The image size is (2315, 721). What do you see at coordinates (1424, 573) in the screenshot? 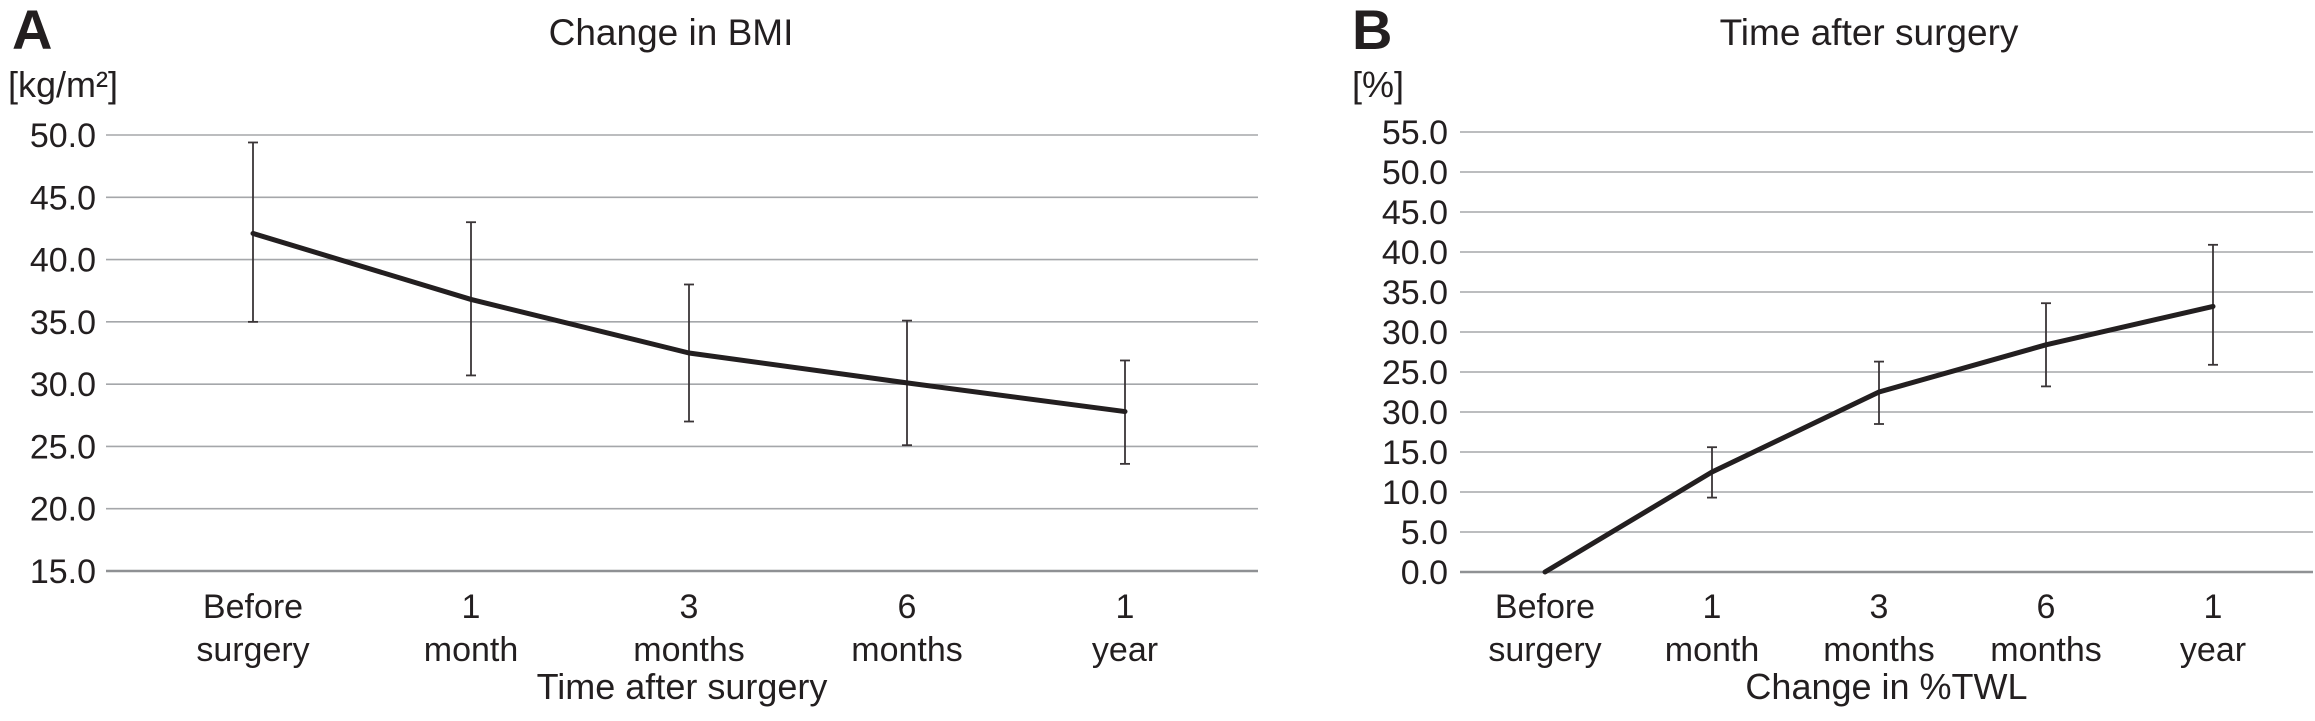
I see `y-tick-label: 0.0` at bounding box center [1424, 573].